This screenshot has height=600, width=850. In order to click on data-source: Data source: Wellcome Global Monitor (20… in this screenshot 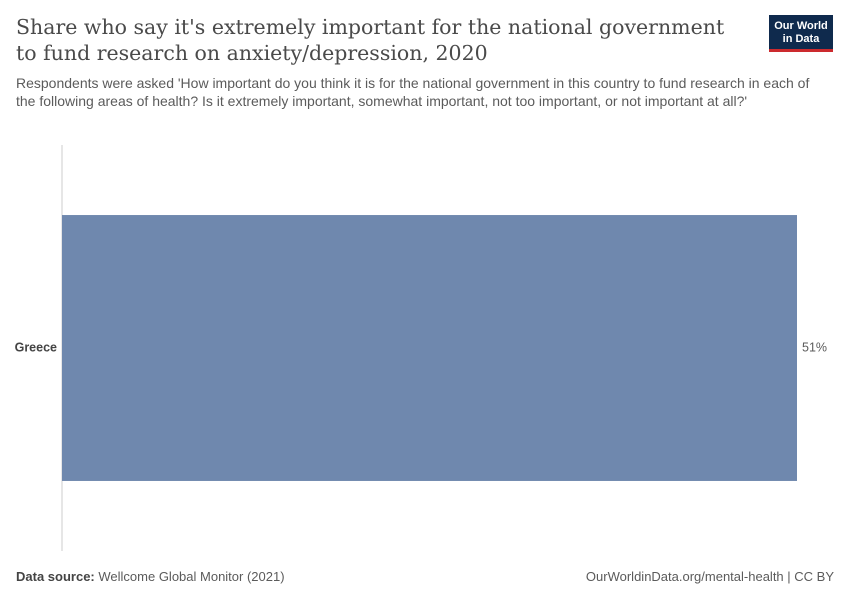, I will do `click(150, 576)`.